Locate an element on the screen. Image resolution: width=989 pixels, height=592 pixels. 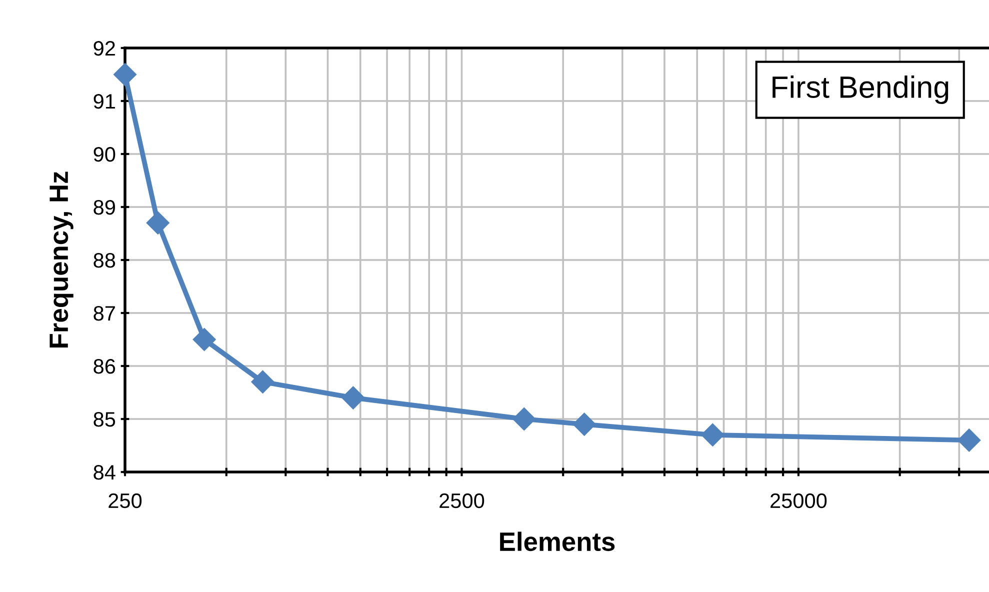
x-tick-label: 25000 is located at coordinates (798, 500).